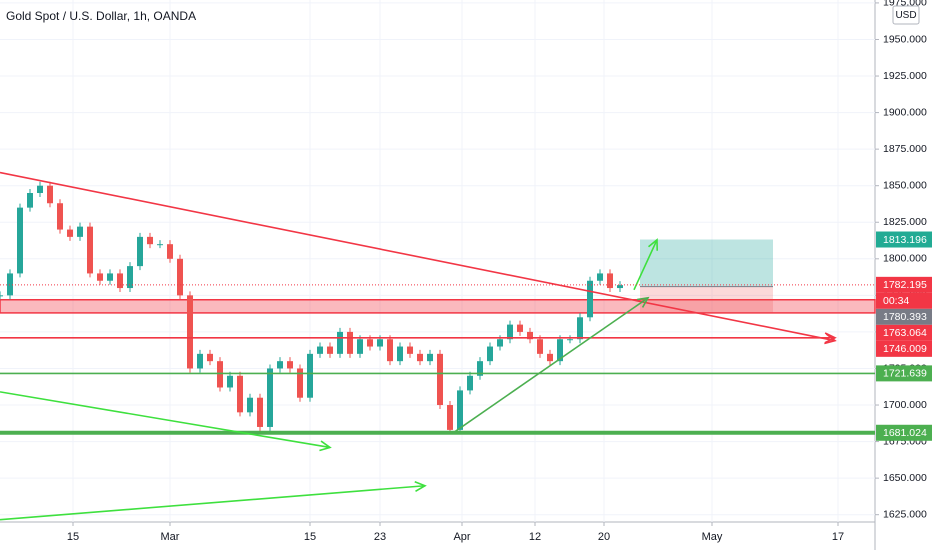  Describe the element at coordinates (170, 537) in the screenshot. I see `x-tick-label: Mar` at that location.